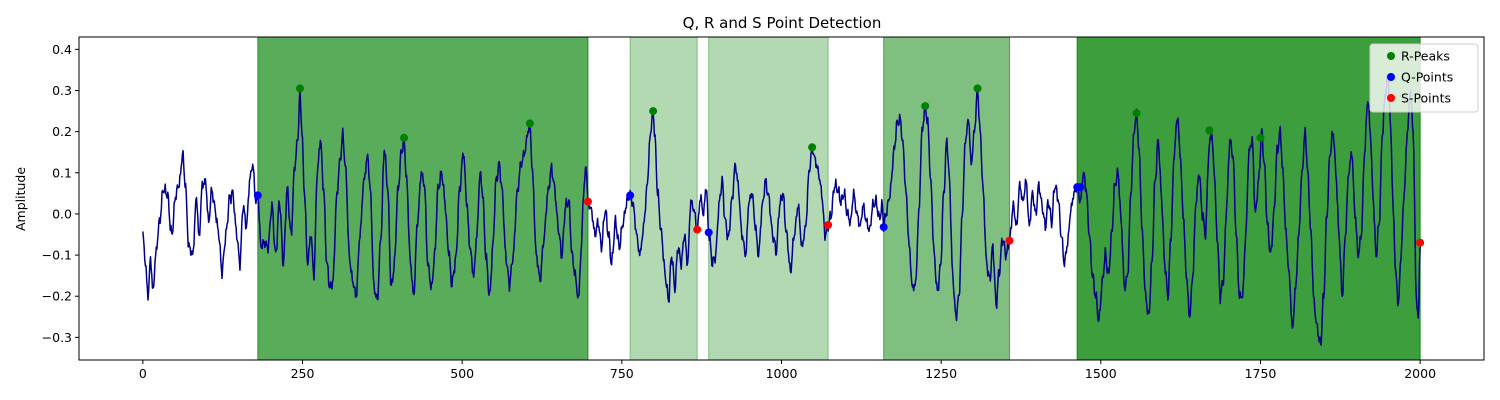 The height and width of the screenshot is (400, 1500). Describe the element at coordinates (1391, 98) in the screenshot. I see `legend-marker-s-points` at that location.